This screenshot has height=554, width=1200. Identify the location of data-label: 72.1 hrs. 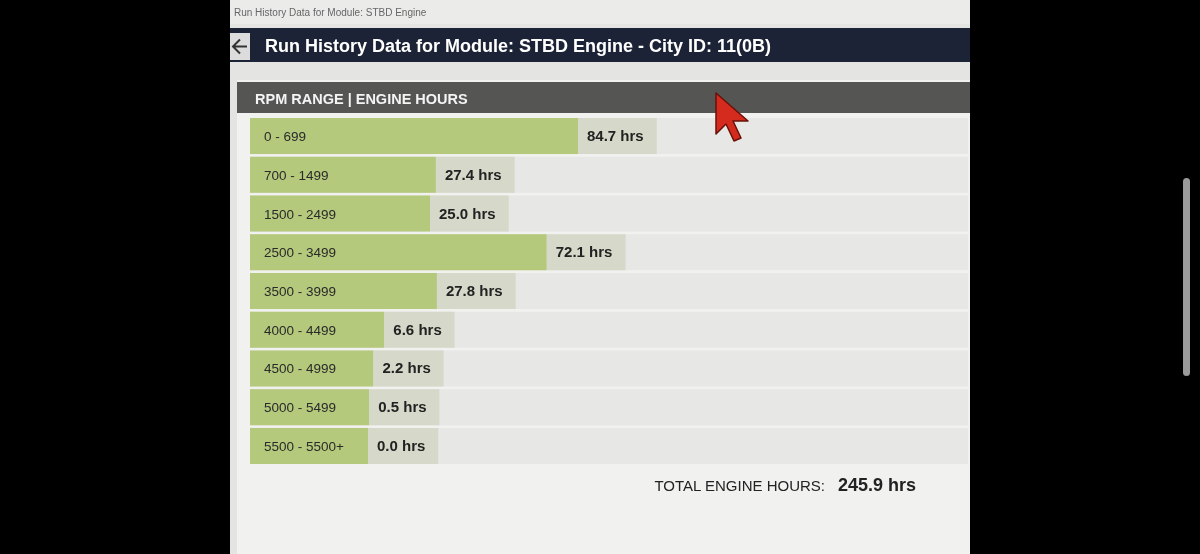
(584, 252).